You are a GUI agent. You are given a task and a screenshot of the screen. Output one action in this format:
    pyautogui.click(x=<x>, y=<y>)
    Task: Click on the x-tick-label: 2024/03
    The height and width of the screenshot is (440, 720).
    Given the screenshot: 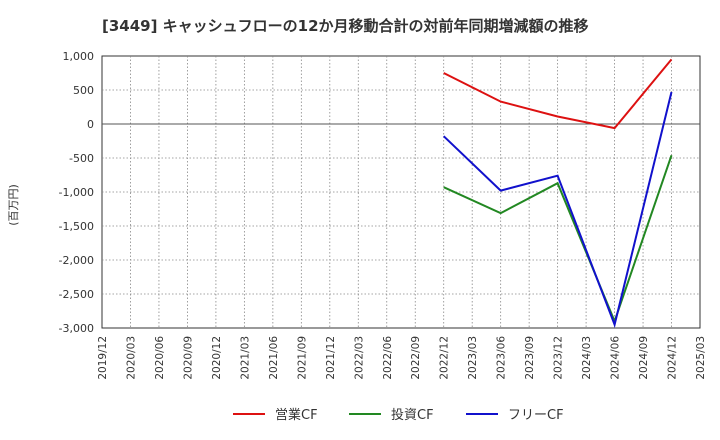 What is the action you would take?
    pyautogui.click(x=587, y=358)
    